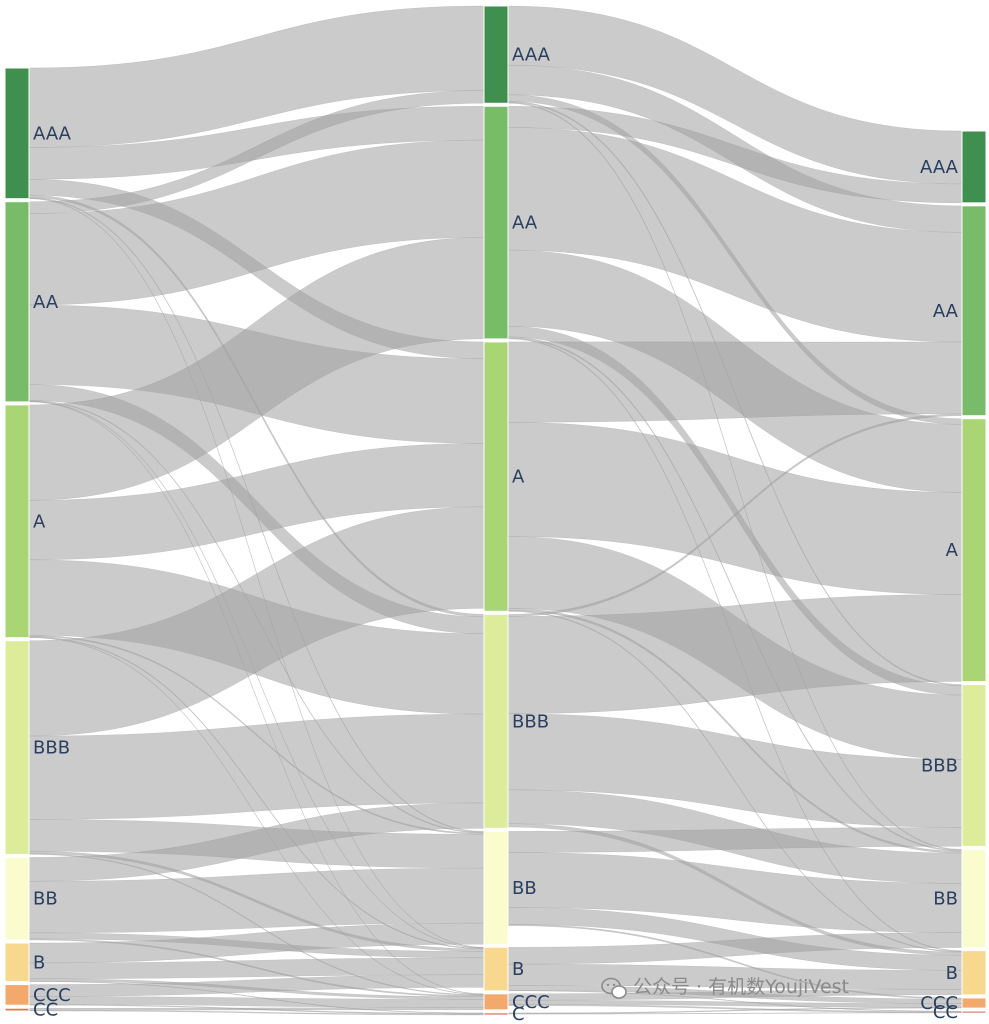 This screenshot has height=1024, width=989. Describe the element at coordinates (974, 1012) in the screenshot. I see `sankey-node-l2-cc` at that location.